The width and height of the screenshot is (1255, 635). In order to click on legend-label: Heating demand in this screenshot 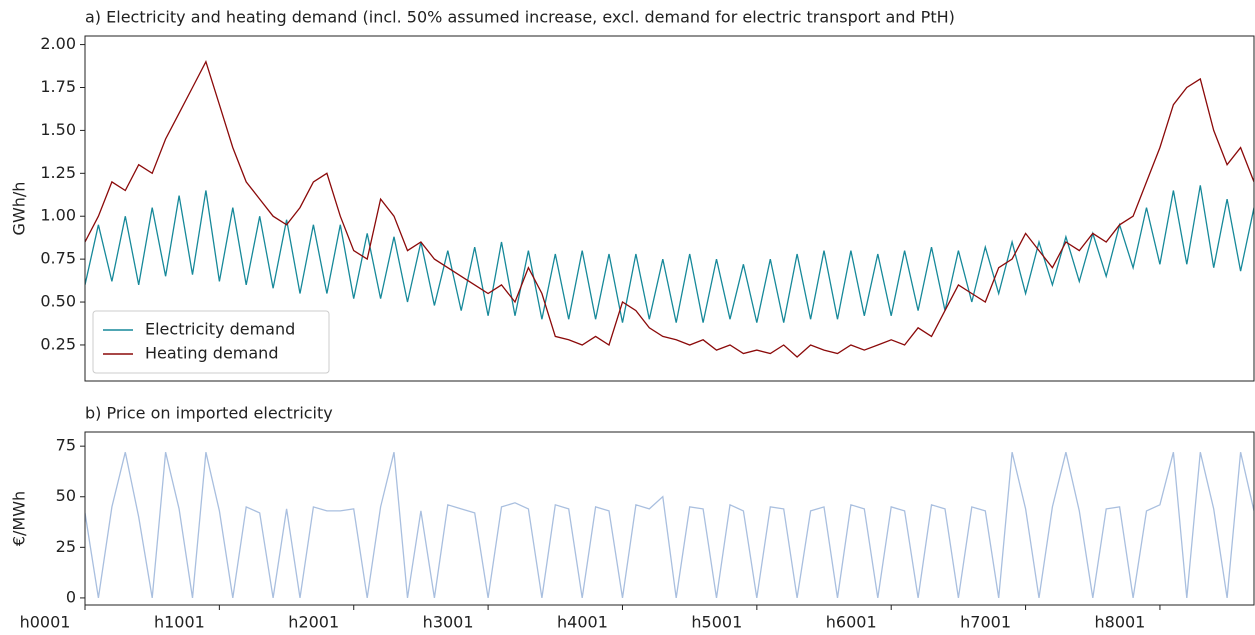, I will do `click(211, 353)`.